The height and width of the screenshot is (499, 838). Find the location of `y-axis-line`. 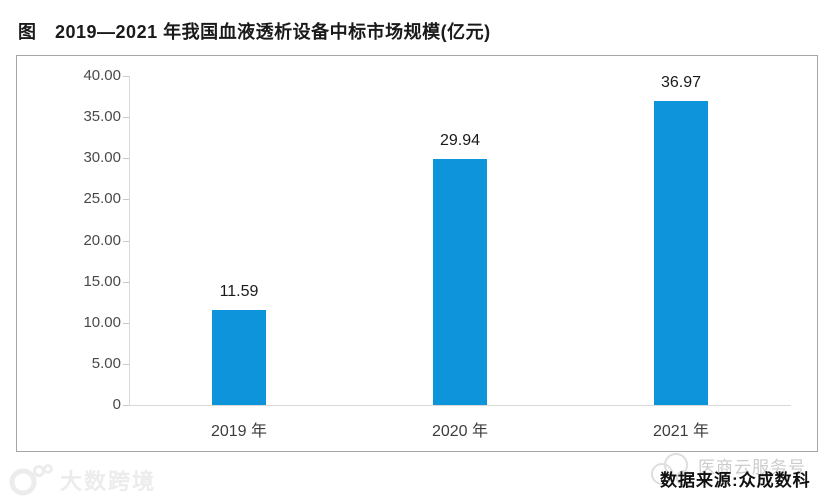

y-axis-line is located at coordinates (129, 240).